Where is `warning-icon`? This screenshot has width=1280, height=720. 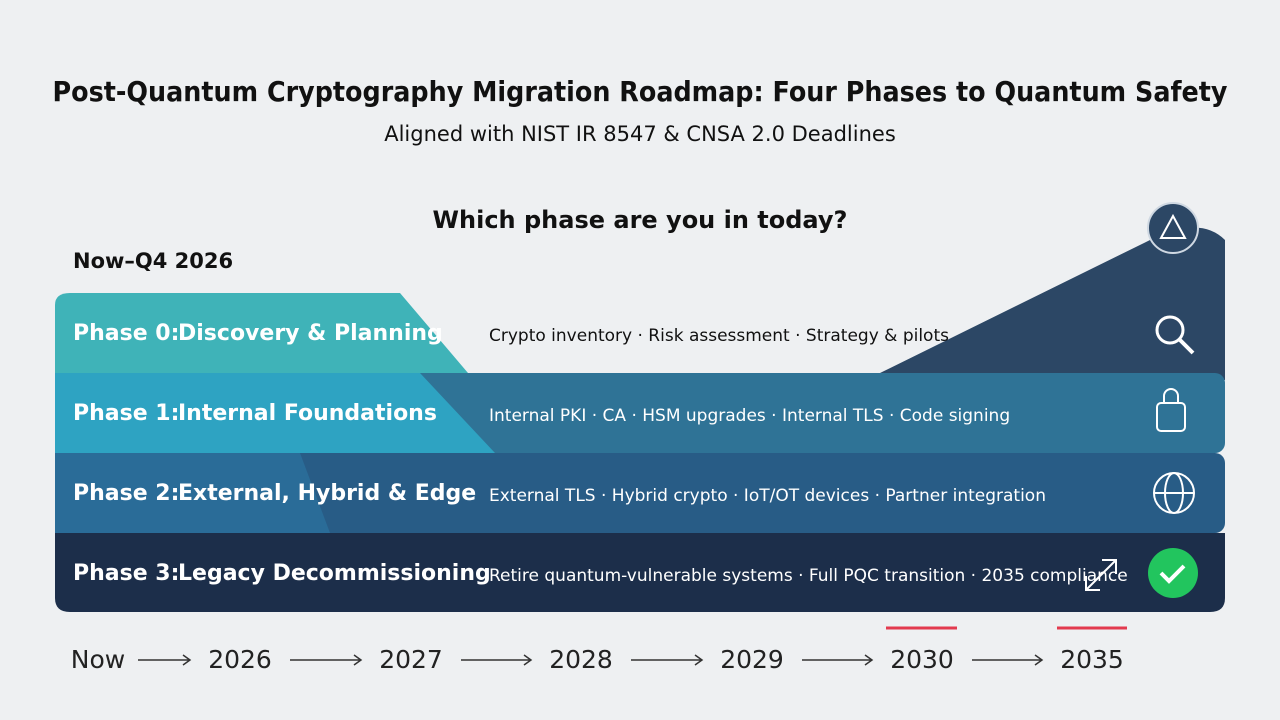 warning-icon is located at coordinates (1173, 228).